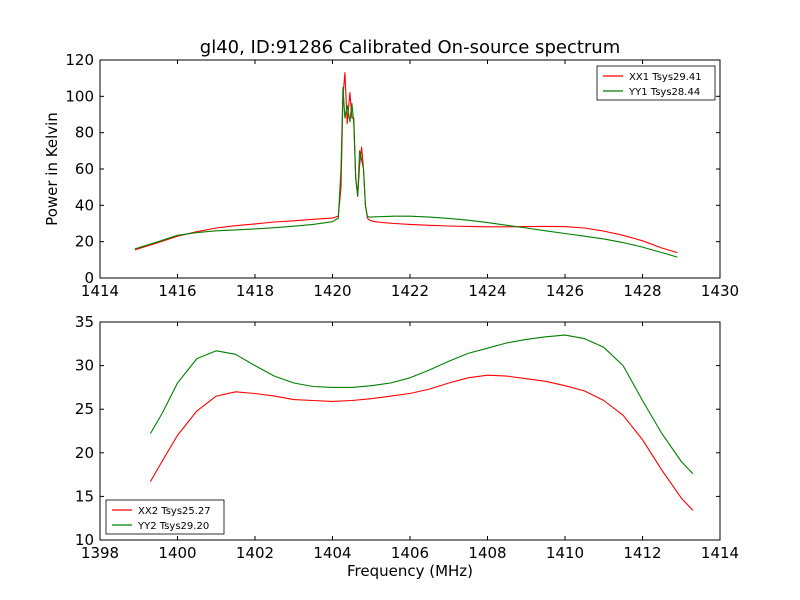  I want to click on y-tick-label: 35, so click(84, 322).